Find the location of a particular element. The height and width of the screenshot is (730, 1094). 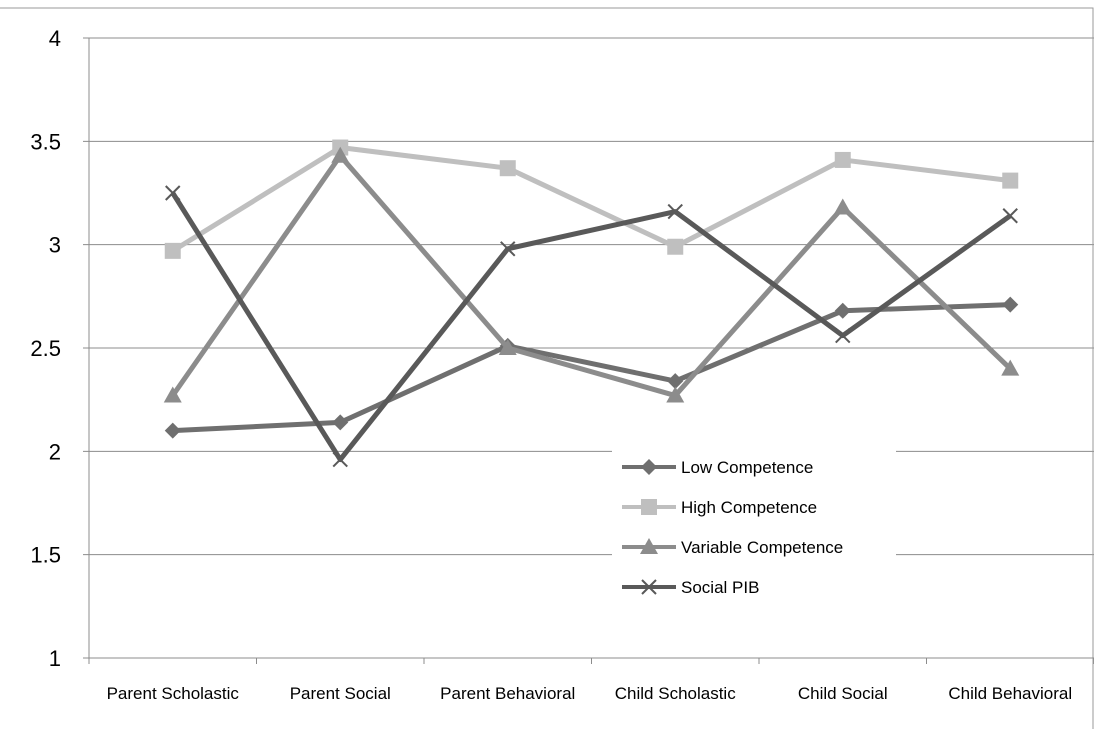

y-axis-tick-labels: 1 1.5 2 2.5 3 3.5 4 is located at coordinates (45, 348).